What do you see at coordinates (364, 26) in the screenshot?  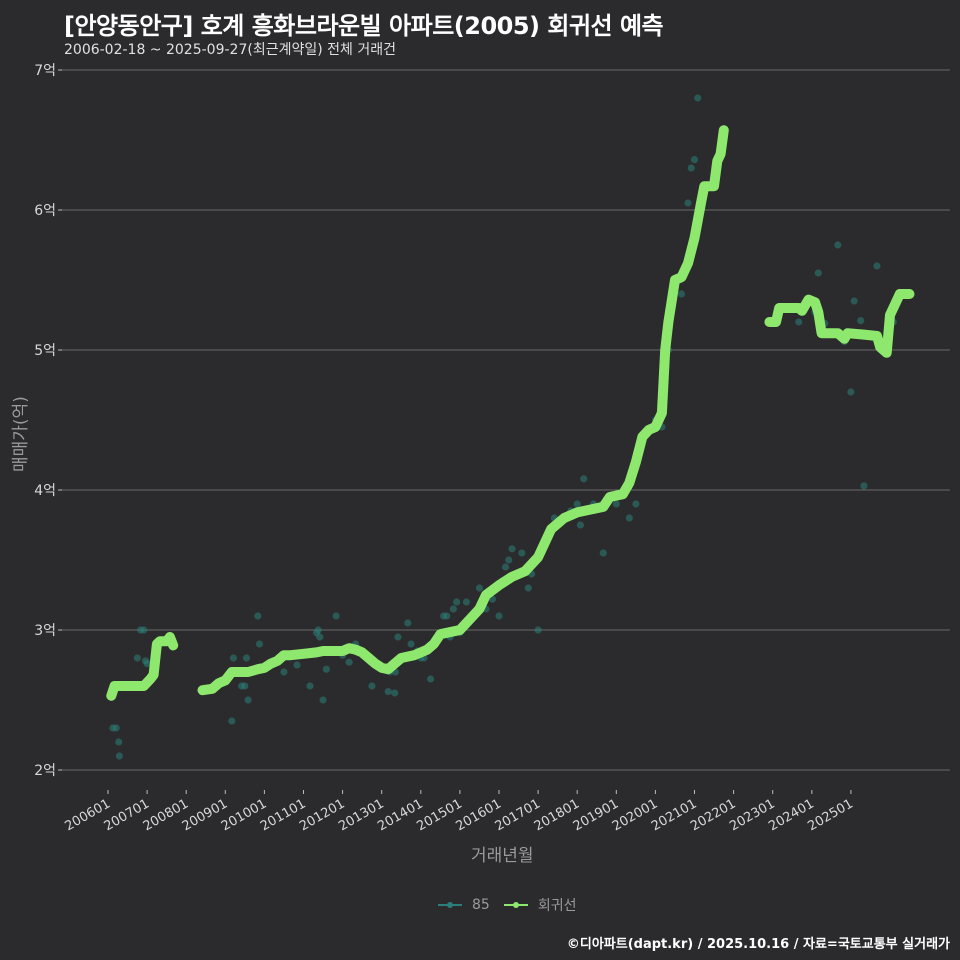 I see `chart-title: [안양동안구] 호계 흥화브라운빌 아파트(2005) 회귀선 예측` at bounding box center [364, 26].